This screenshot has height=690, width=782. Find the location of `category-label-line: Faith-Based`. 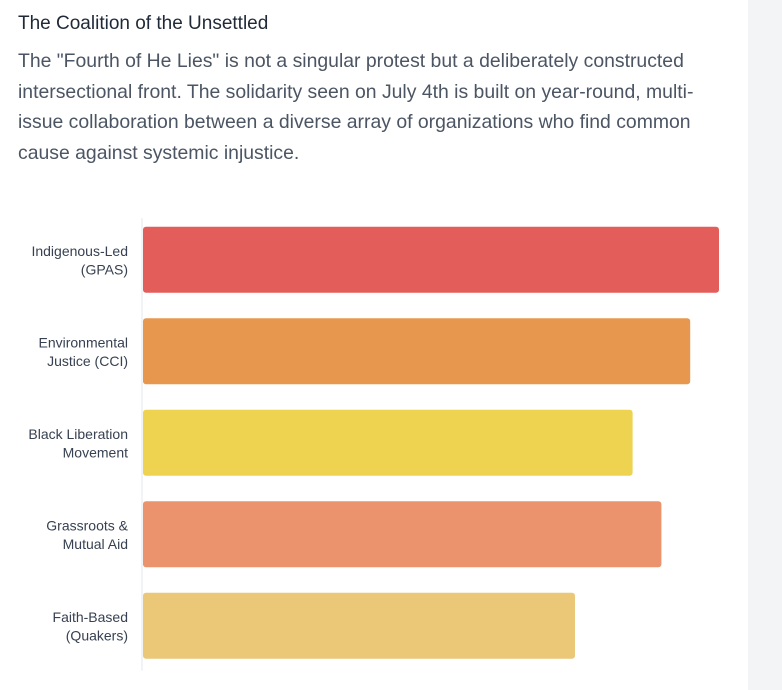

category-label-line: Faith-Based is located at coordinates (90, 617).